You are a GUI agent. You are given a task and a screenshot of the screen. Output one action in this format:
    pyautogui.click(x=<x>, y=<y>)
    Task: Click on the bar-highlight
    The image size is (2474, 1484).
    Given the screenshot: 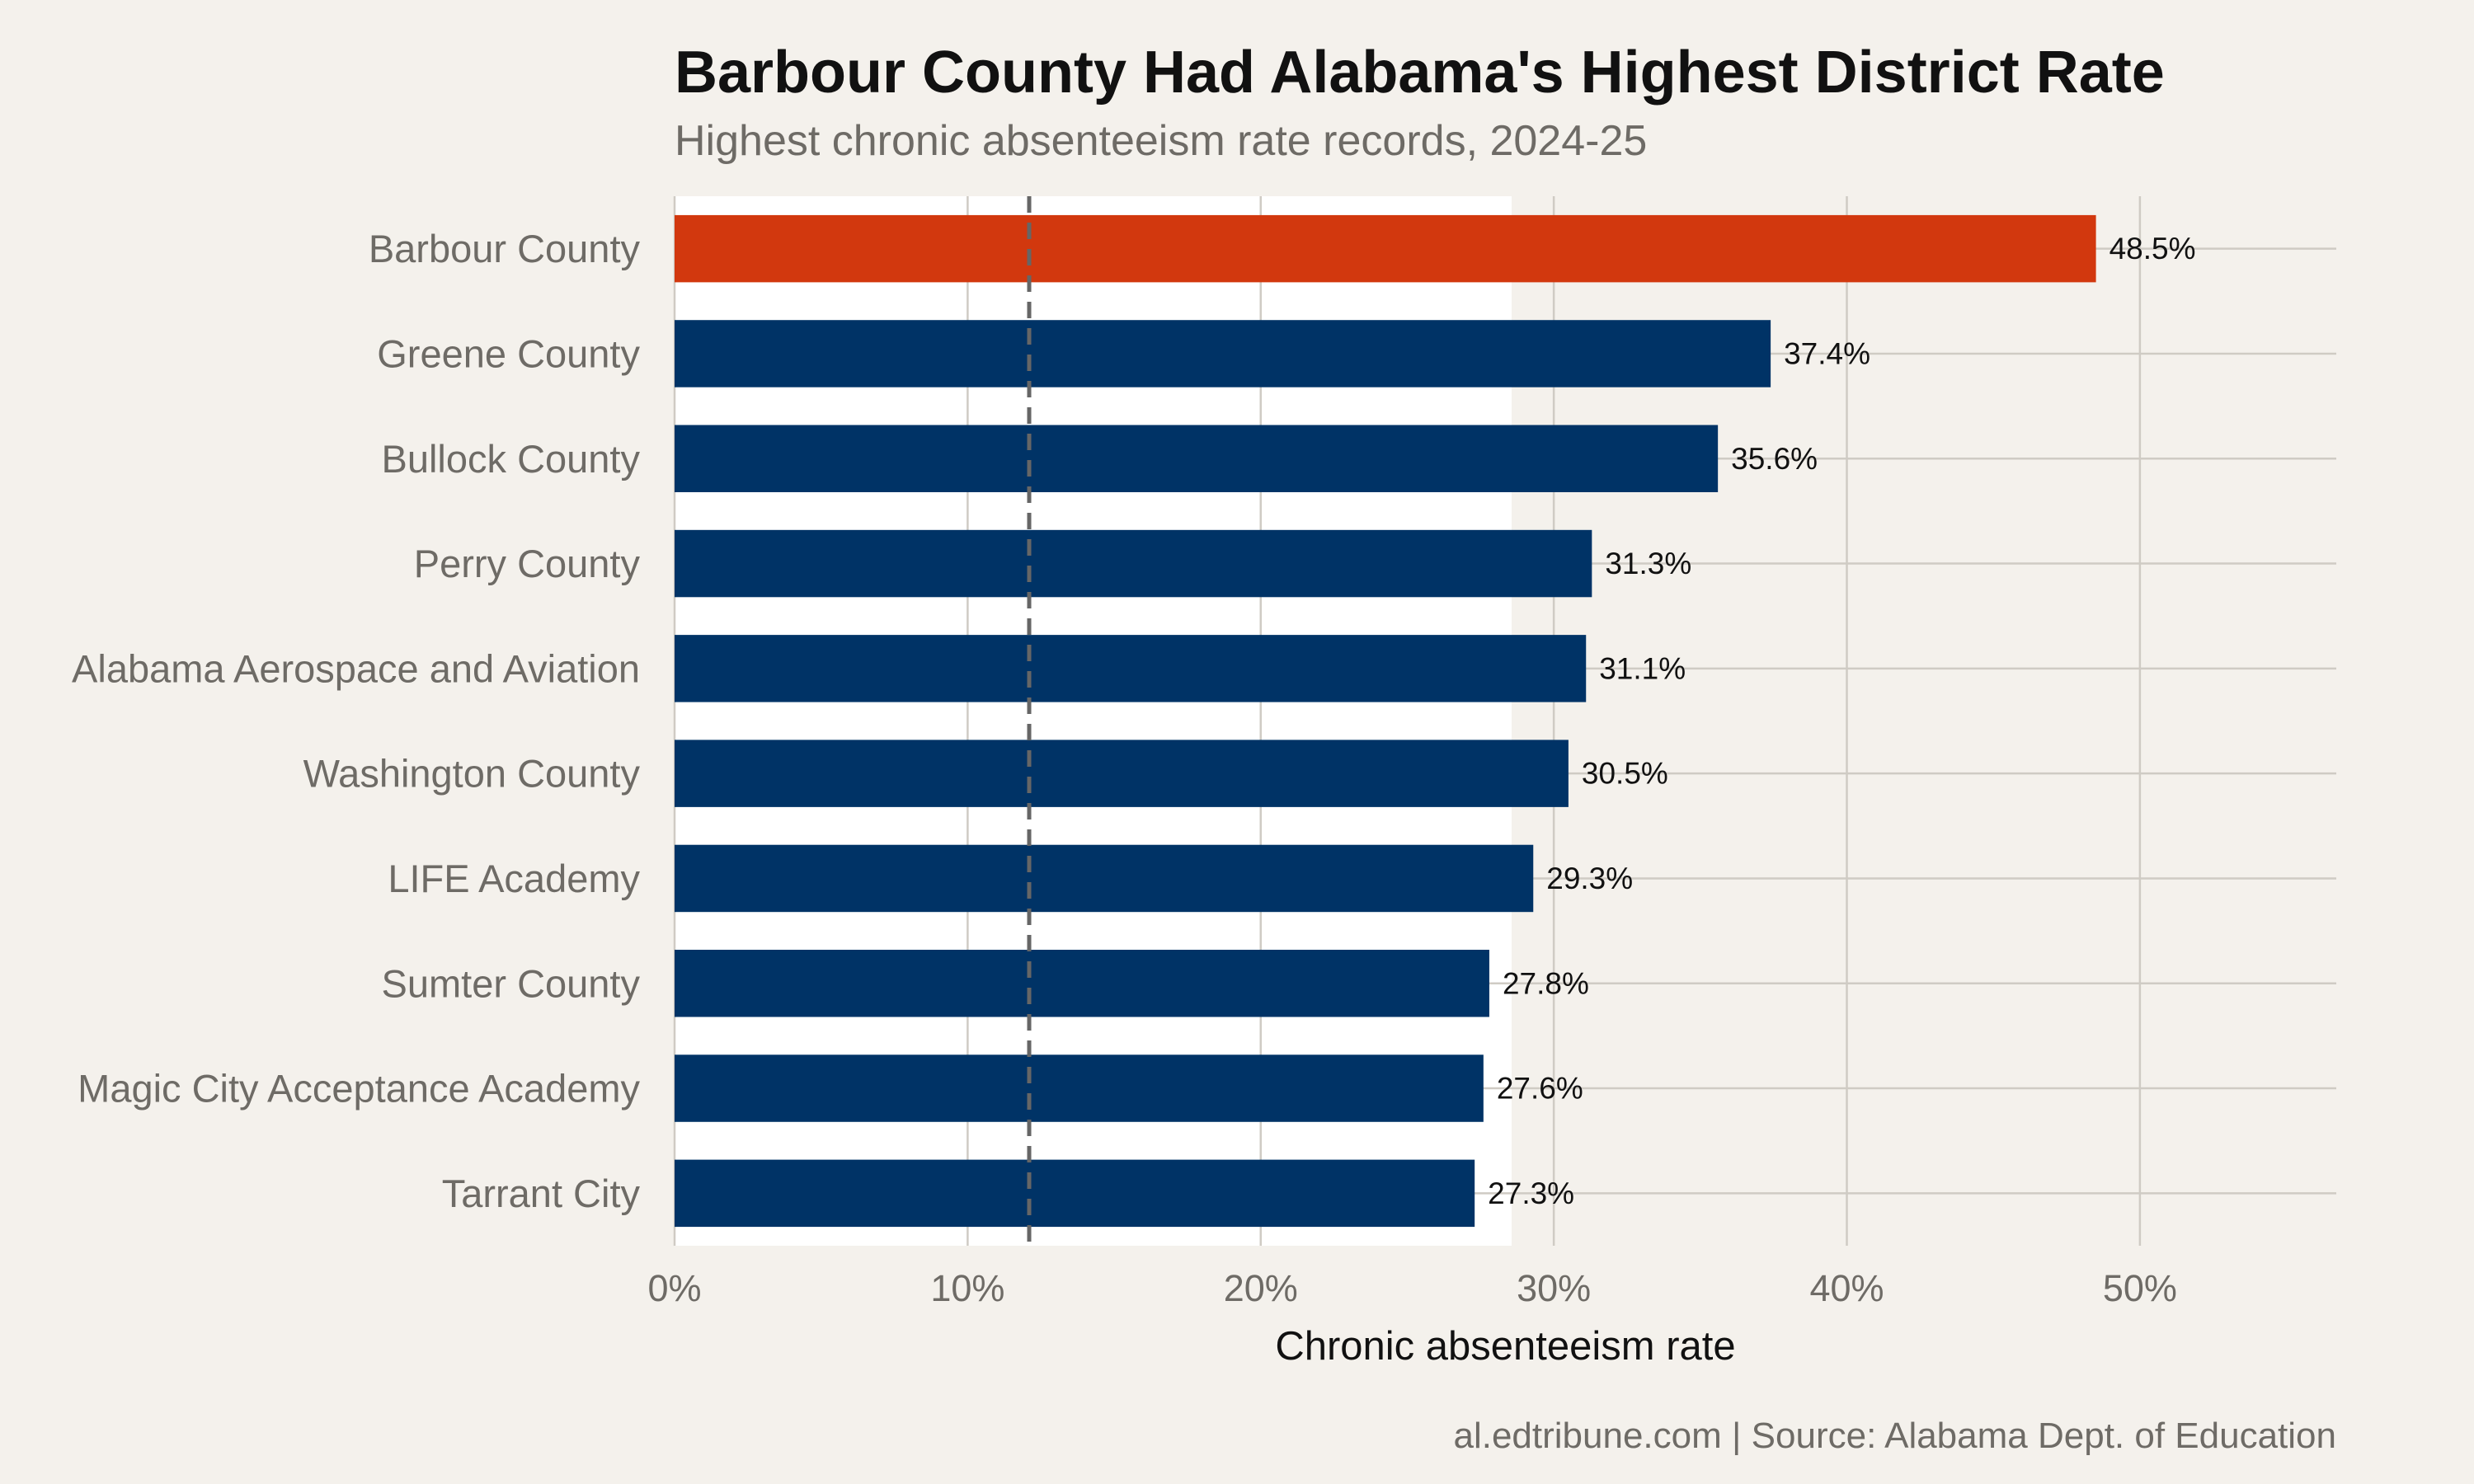 What is the action you would take?
    pyautogui.click(x=1385, y=249)
    